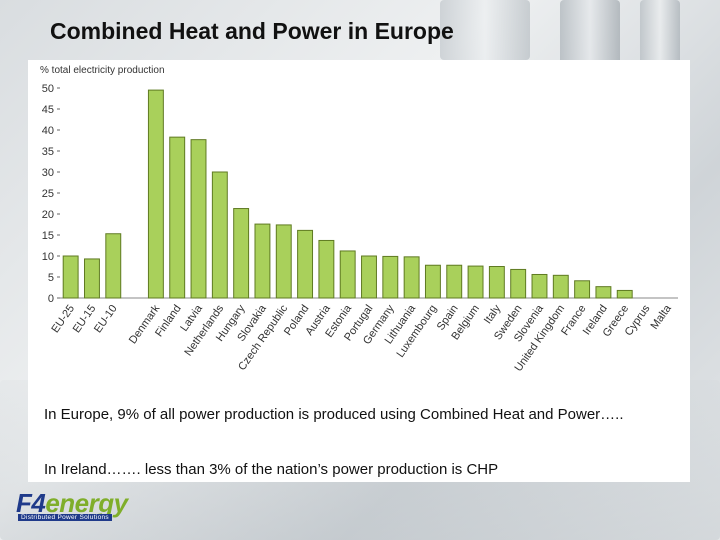  Describe the element at coordinates (624, 294) in the screenshot. I see `bar-greece` at that location.